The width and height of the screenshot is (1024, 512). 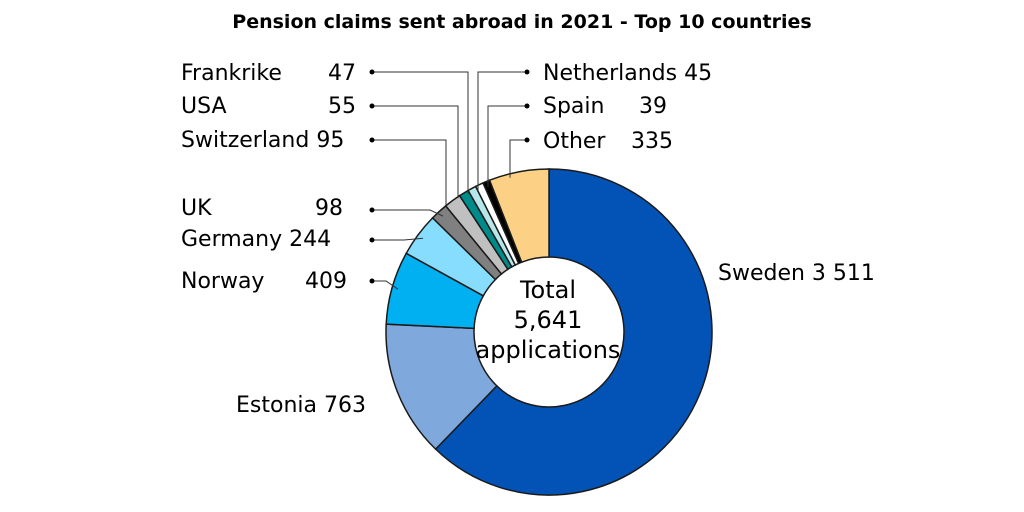 I want to click on leader-frankrike, so click(x=420, y=132).